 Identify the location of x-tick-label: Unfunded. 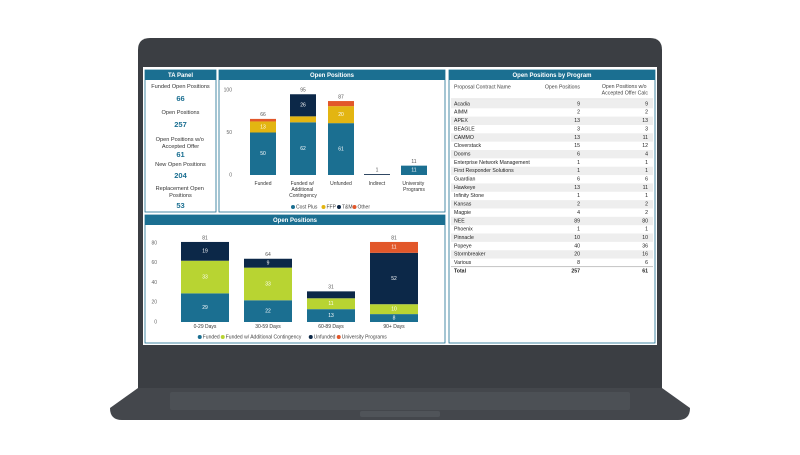
(341, 184).